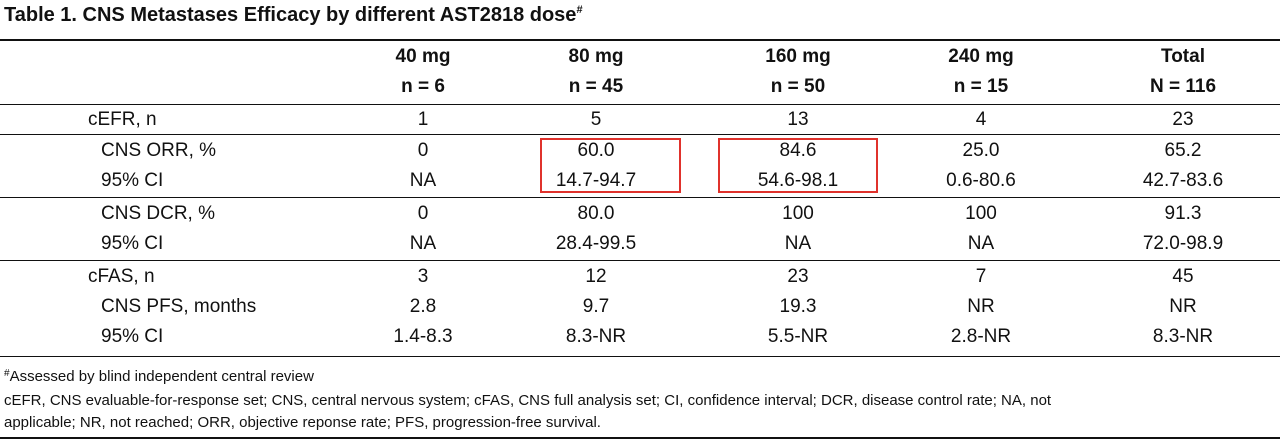 The width and height of the screenshot is (1280, 441). What do you see at coordinates (596, 119) in the screenshot?
I see `table-cell: 5` at bounding box center [596, 119].